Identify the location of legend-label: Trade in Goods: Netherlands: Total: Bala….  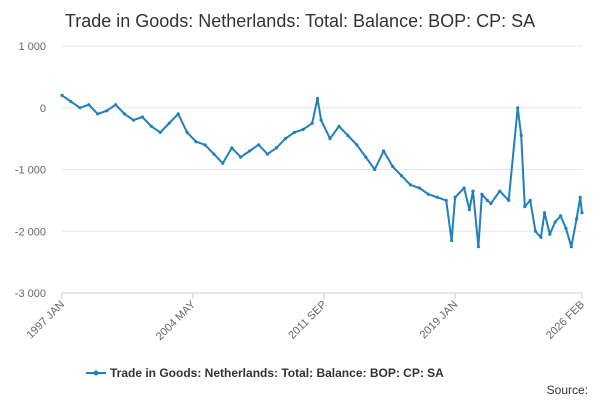
(277, 373).